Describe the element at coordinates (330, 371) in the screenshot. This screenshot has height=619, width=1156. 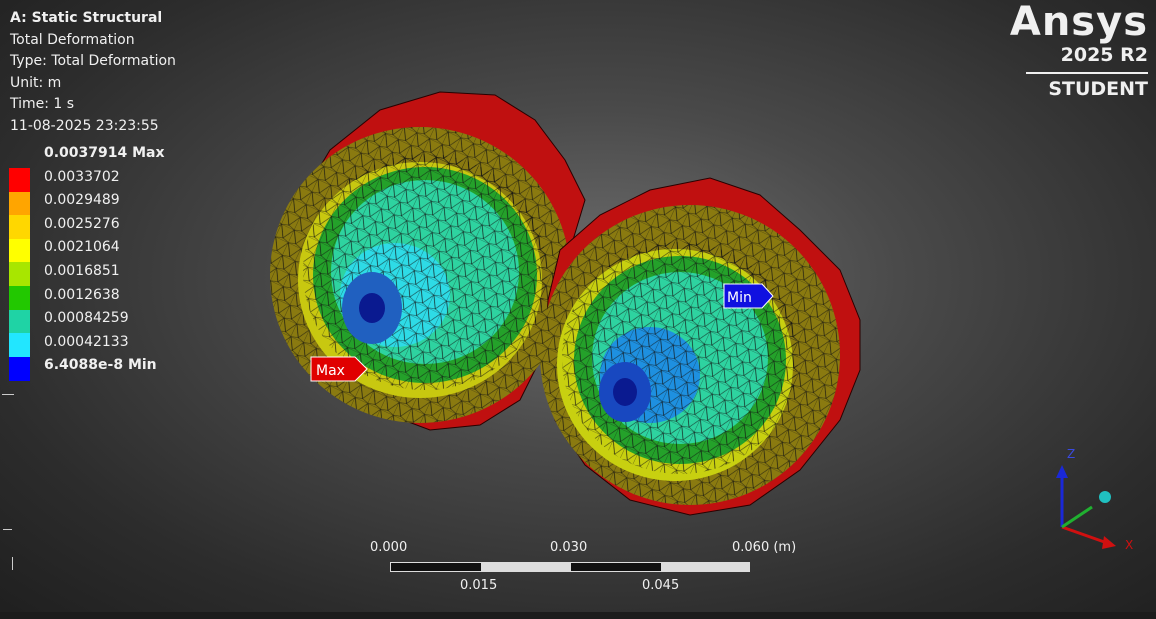
I see `max-probe-label: Max` at that location.